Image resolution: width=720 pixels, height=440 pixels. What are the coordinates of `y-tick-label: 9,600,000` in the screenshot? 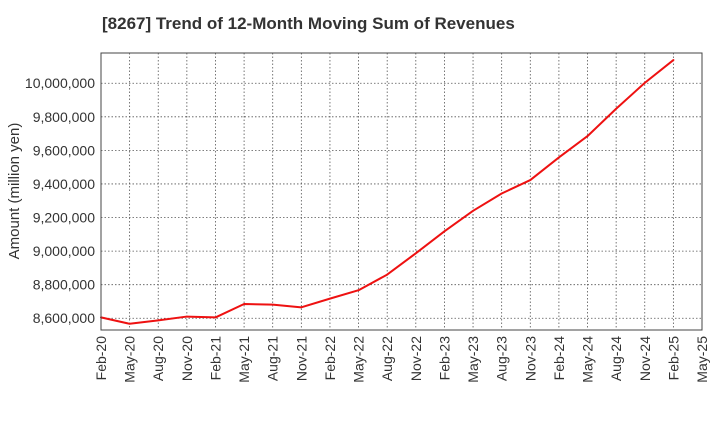 It's located at (64, 150).